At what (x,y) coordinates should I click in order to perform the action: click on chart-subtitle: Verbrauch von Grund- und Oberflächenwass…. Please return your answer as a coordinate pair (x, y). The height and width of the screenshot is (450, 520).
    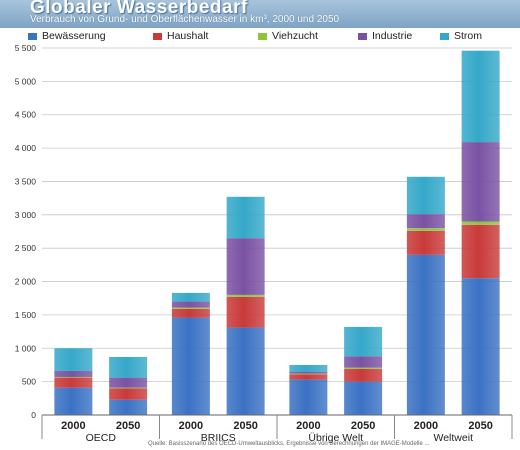
    Looking at the image, I should click on (185, 19).